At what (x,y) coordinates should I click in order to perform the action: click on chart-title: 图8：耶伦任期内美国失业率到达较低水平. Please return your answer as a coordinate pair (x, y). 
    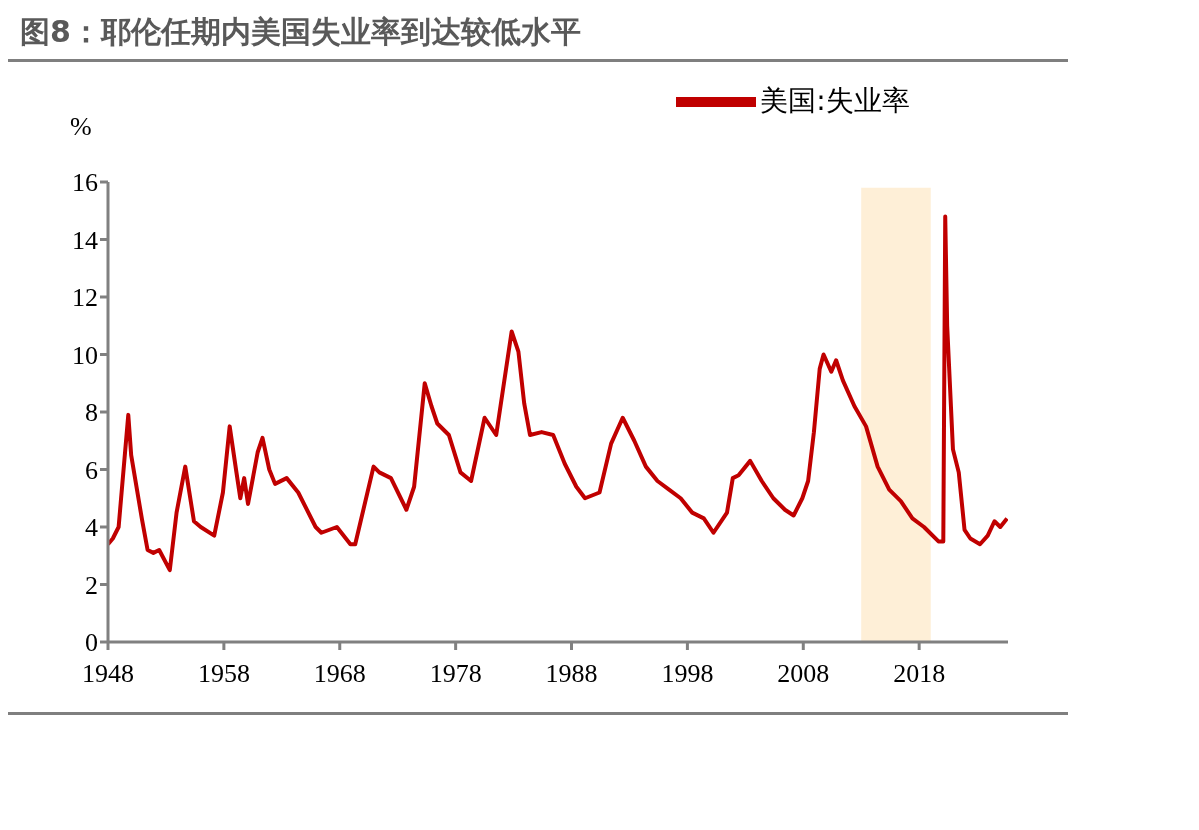
    Looking at the image, I should click on (538, 35).